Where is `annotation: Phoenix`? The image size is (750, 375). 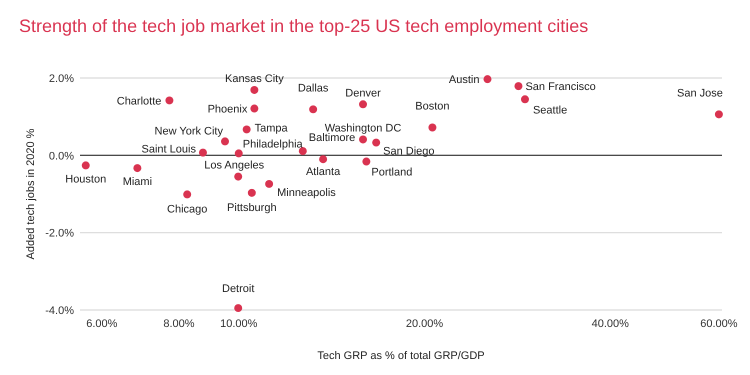 annotation: Phoenix is located at coordinates (228, 110).